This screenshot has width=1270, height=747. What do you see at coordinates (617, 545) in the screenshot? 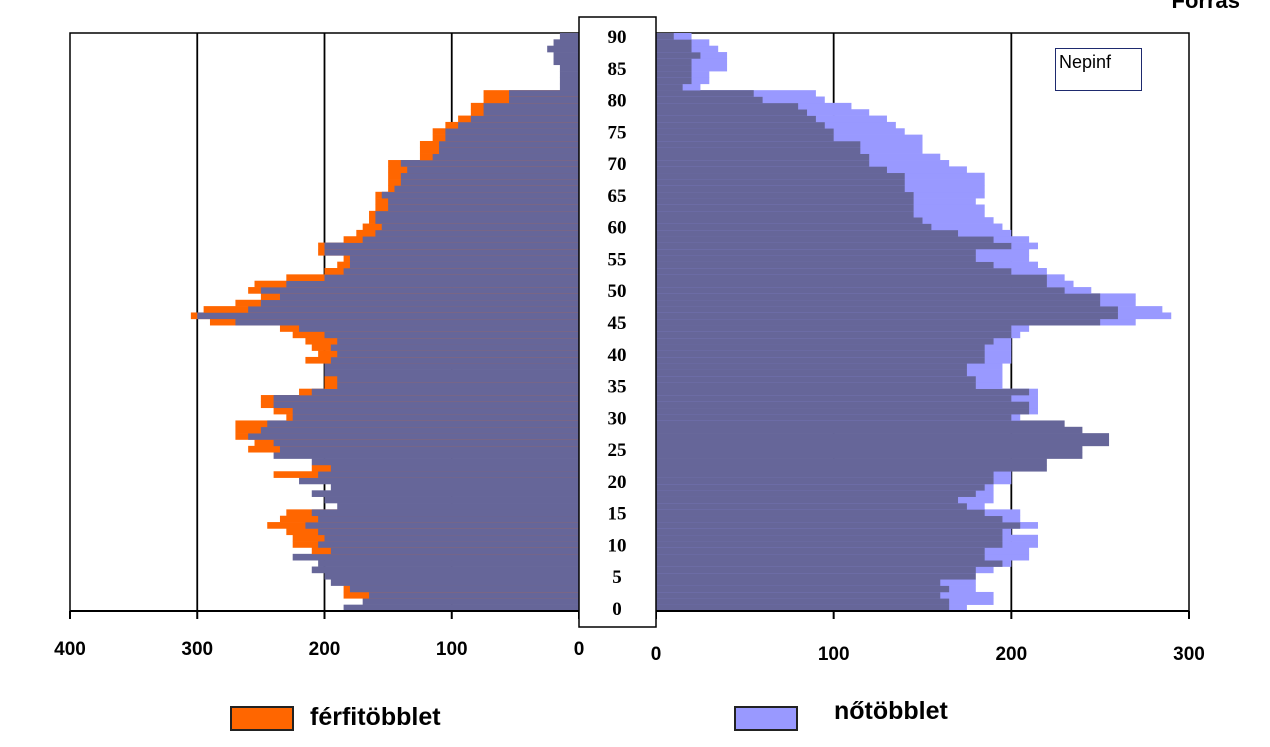
I see `age-label-10: 10` at bounding box center [617, 545].